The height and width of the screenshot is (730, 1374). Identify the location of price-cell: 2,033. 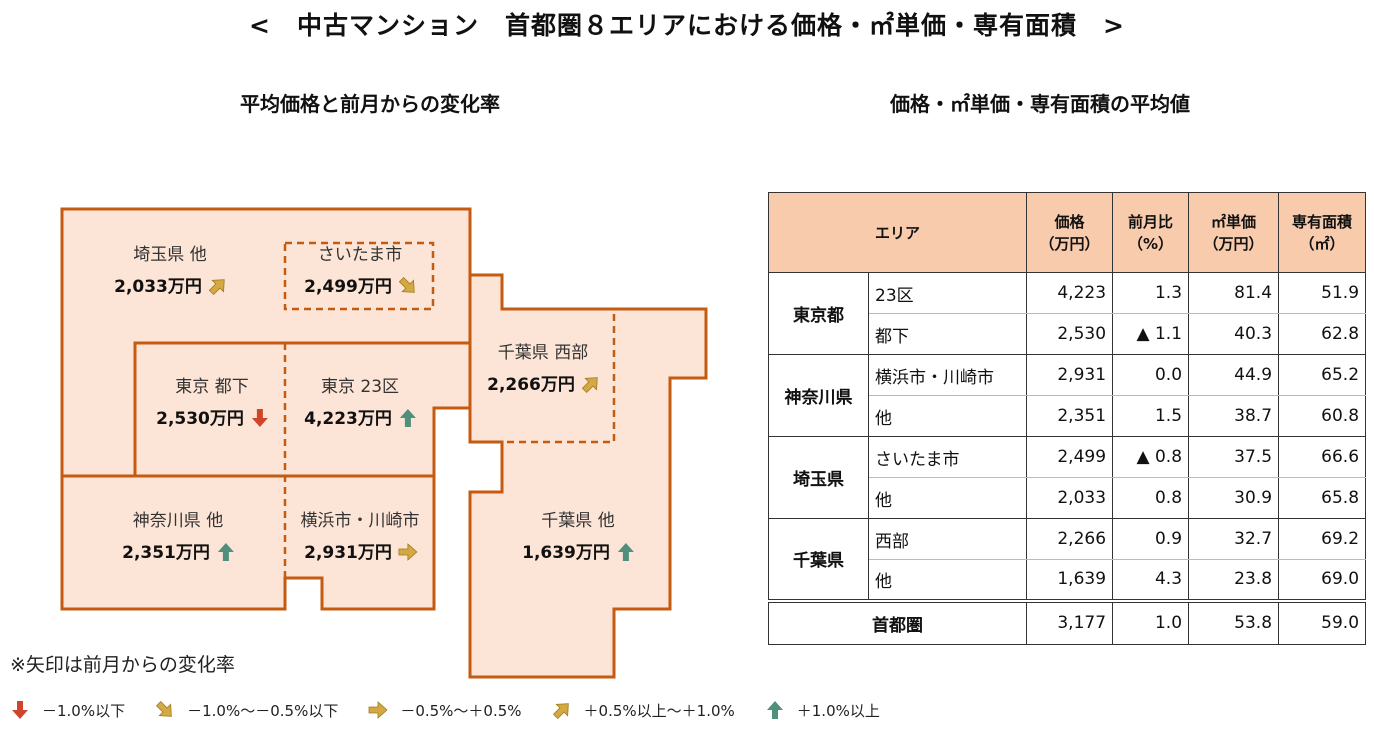
(1070, 498).